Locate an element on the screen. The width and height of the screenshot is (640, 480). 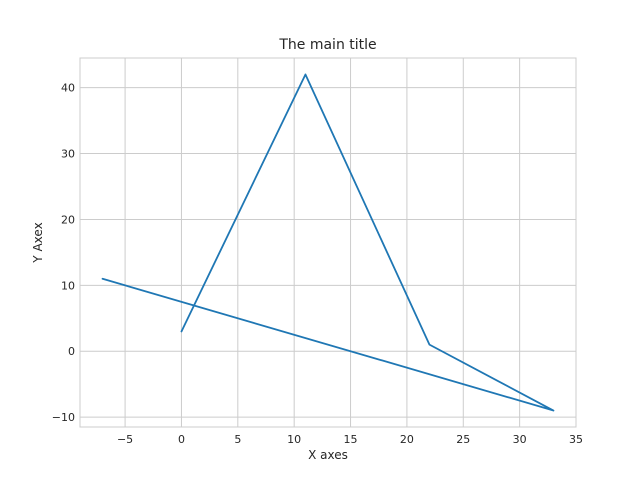
x-tick-label: 10 is located at coordinates (294, 439).